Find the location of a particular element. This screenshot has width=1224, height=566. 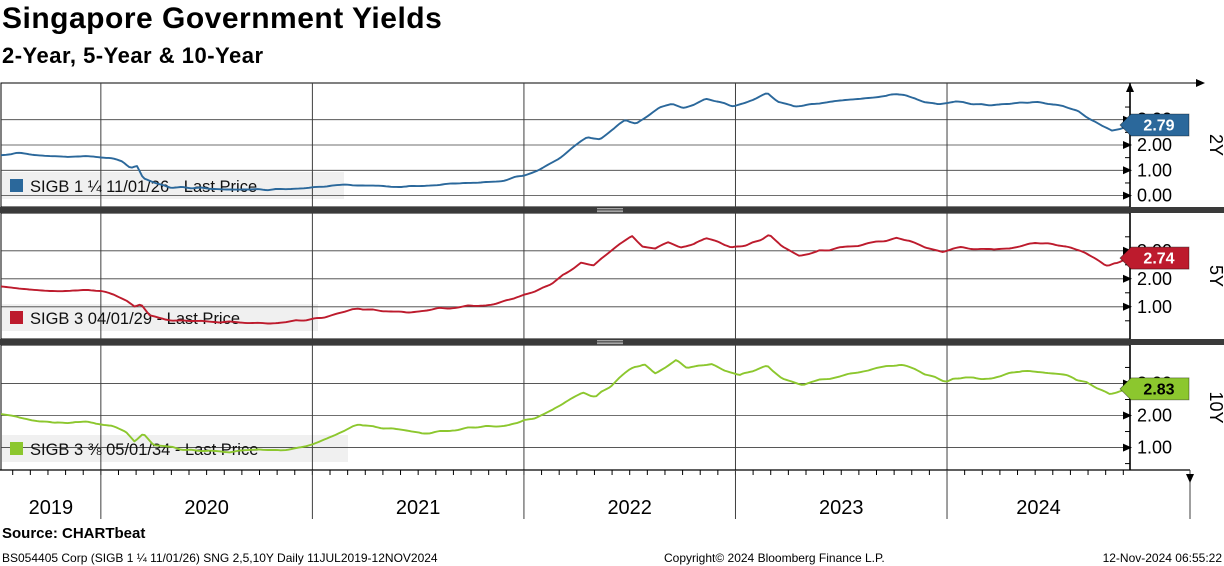

axis-right-arrow is located at coordinates (1200, 83).